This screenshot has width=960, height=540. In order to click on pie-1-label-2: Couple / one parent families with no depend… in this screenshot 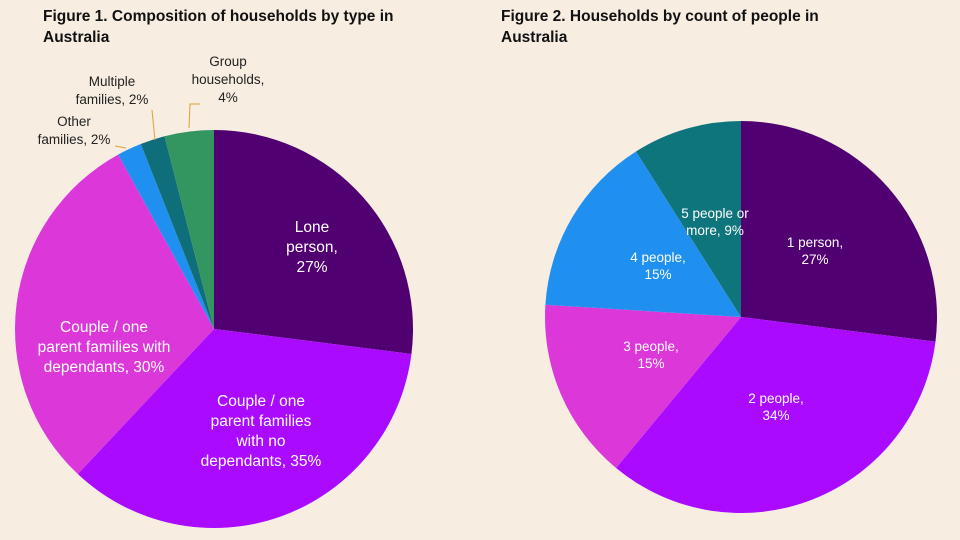, I will do `click(261, 431)`.